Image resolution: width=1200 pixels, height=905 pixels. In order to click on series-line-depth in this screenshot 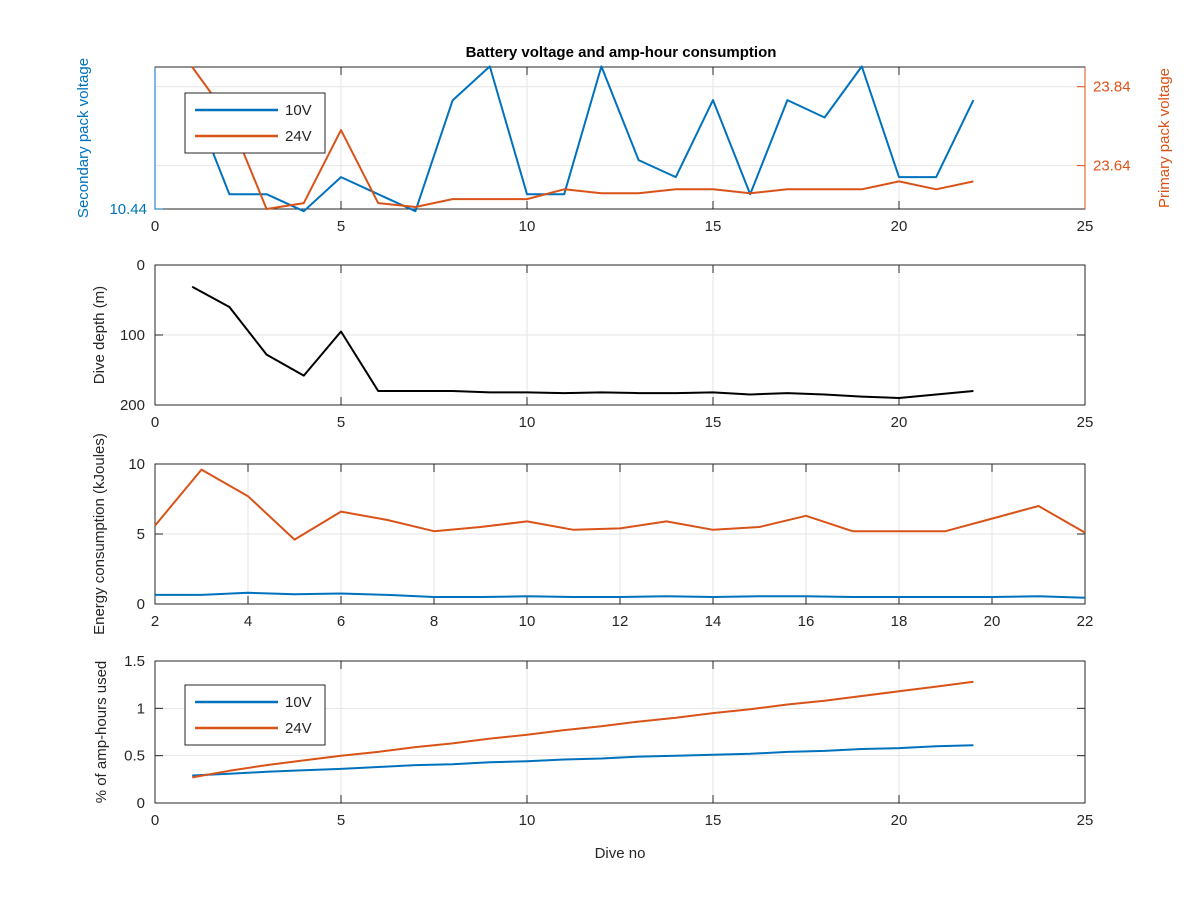, I will do `click(582, 342)`.